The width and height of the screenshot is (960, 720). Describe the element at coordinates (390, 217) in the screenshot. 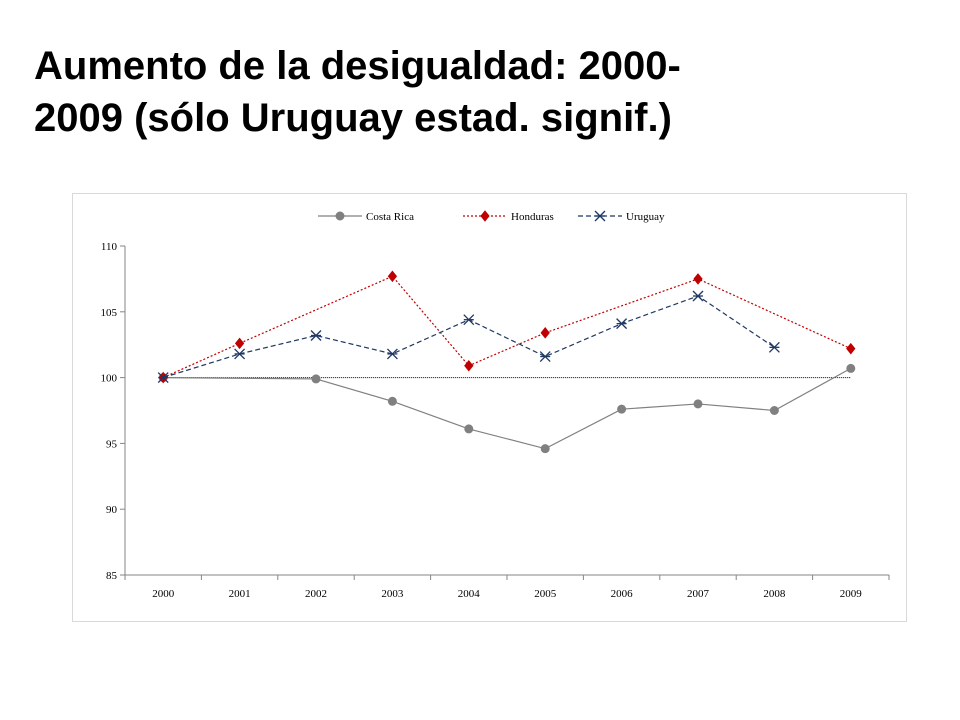

I see `legend-label-costa-rica: Costa Rica` at that location.